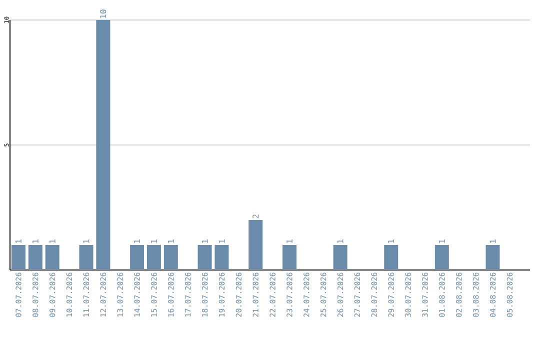 This screenshot has height=340, width=540. Describe the element at coordinates (255, 216) in the screenshot. I see `data-label: 2` at that location.